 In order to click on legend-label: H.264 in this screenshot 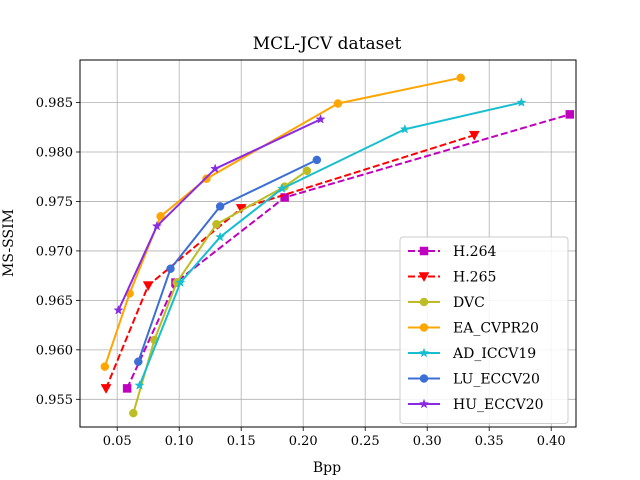, I will do `click(474, 252)`.